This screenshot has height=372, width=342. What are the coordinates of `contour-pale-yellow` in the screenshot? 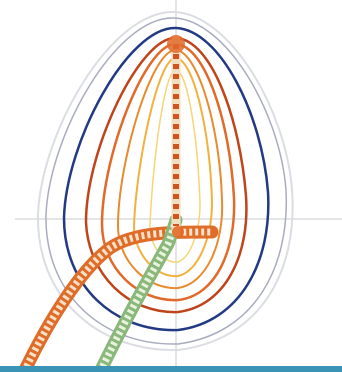 It's located at (175, 166).